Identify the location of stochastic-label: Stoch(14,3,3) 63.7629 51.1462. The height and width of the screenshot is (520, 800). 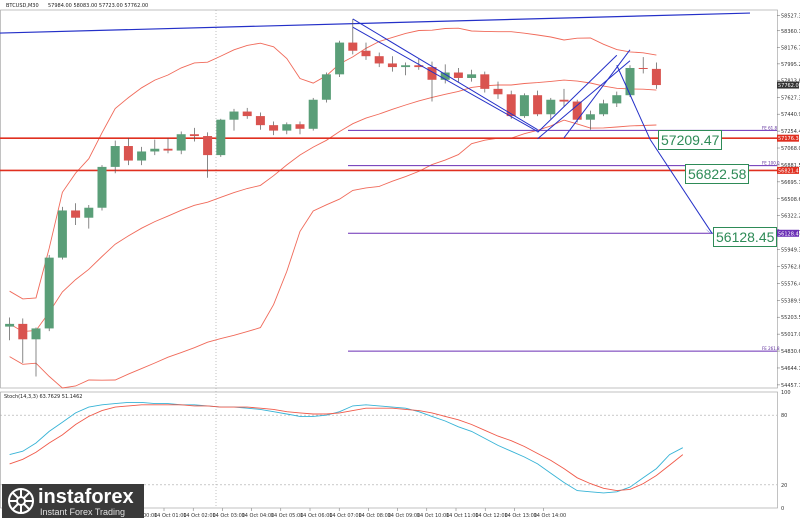
(43, 397).